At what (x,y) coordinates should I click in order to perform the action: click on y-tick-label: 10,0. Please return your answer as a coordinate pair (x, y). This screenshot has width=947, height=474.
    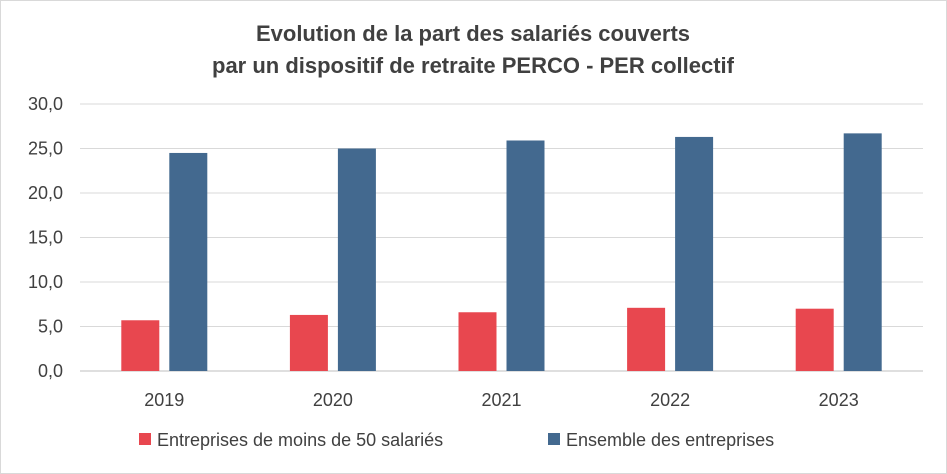
    Looking at the image, I should click on (45, 282).